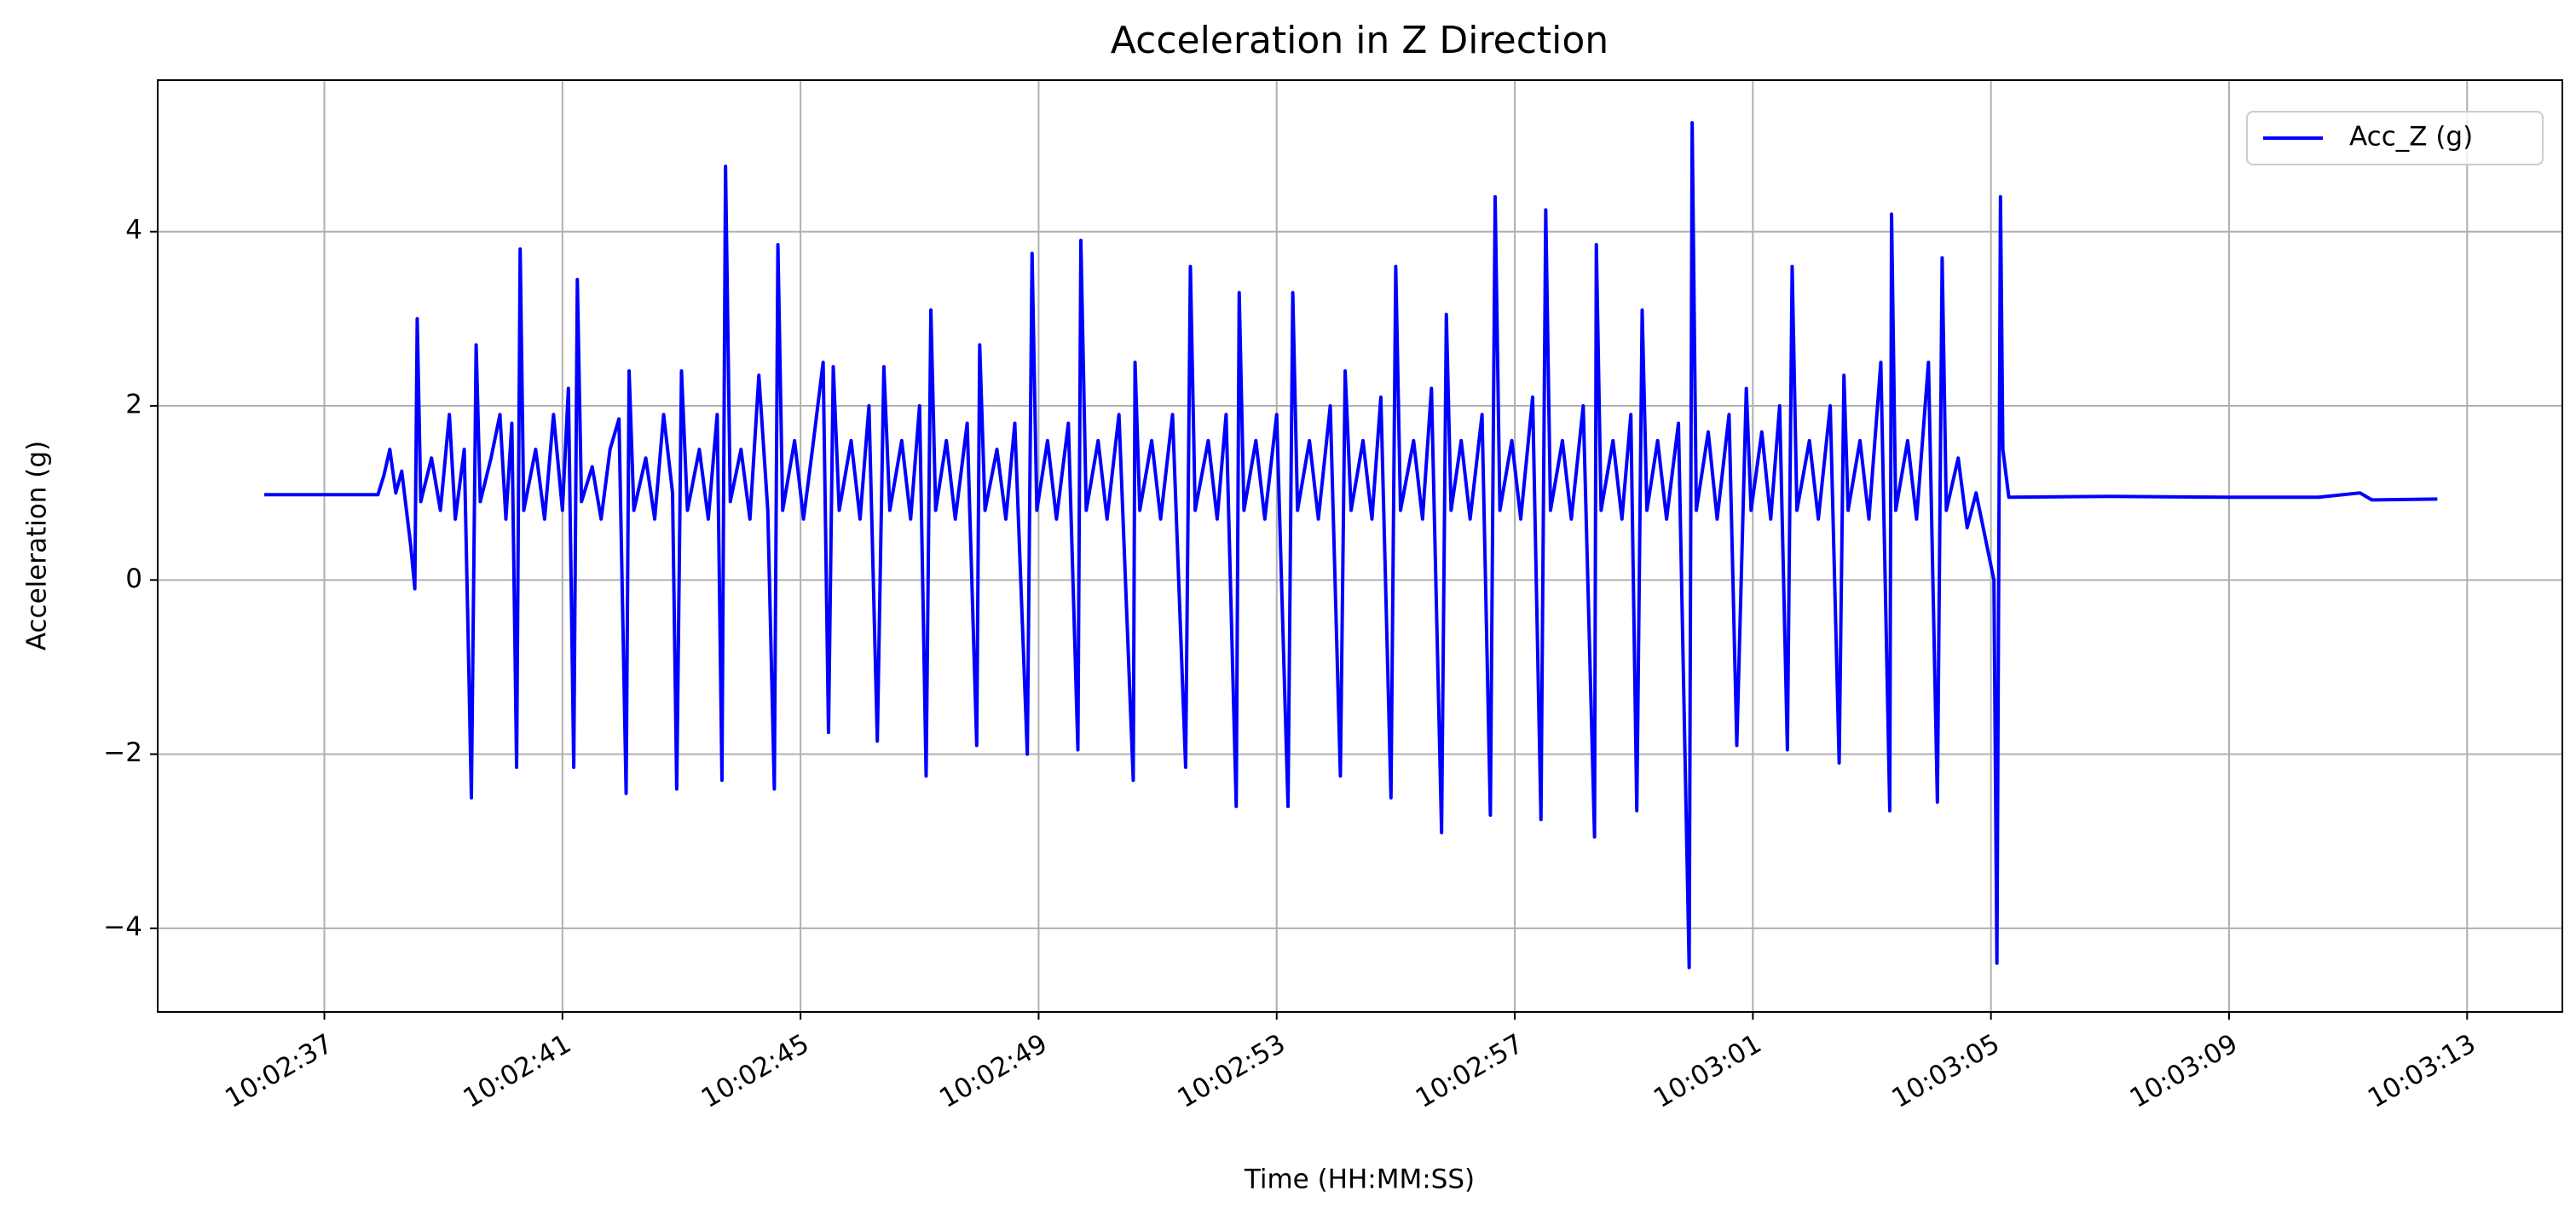 The width and height of the screenshot is (2576, 1214). I want to click on y-tick-label: 0, so click(133, 579).